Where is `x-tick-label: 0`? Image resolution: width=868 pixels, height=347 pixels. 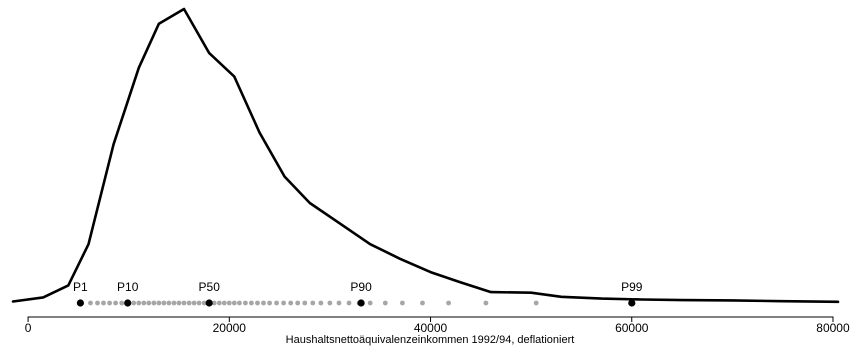
x-tick-label: 0 is located at coordinates (28, 328).